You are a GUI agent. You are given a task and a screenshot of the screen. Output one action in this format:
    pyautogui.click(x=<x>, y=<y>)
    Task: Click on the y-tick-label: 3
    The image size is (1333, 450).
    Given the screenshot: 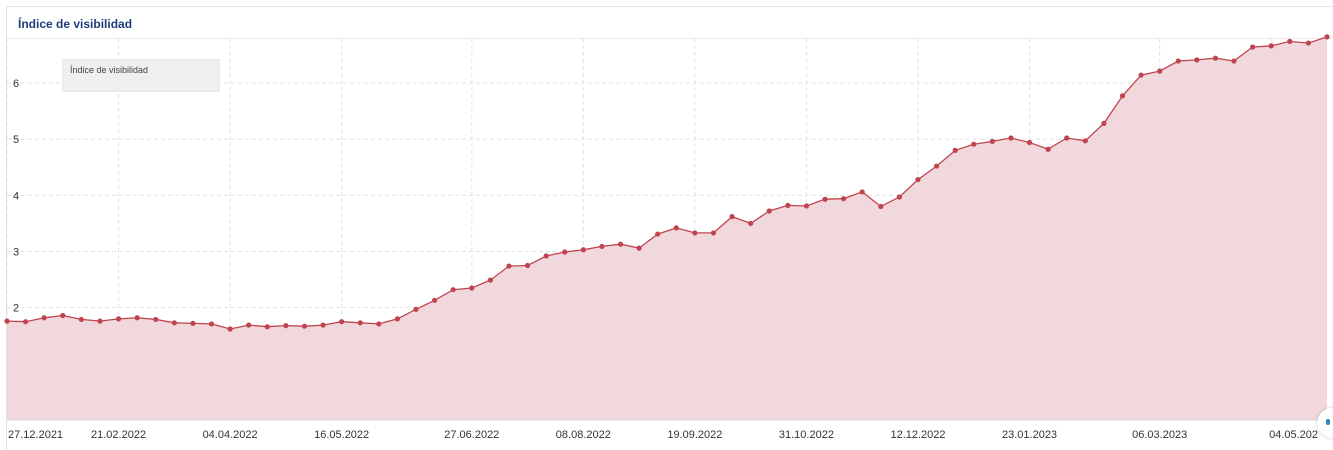 What is the action you would take?
    pyautogui.click(x=16, y=252)
    